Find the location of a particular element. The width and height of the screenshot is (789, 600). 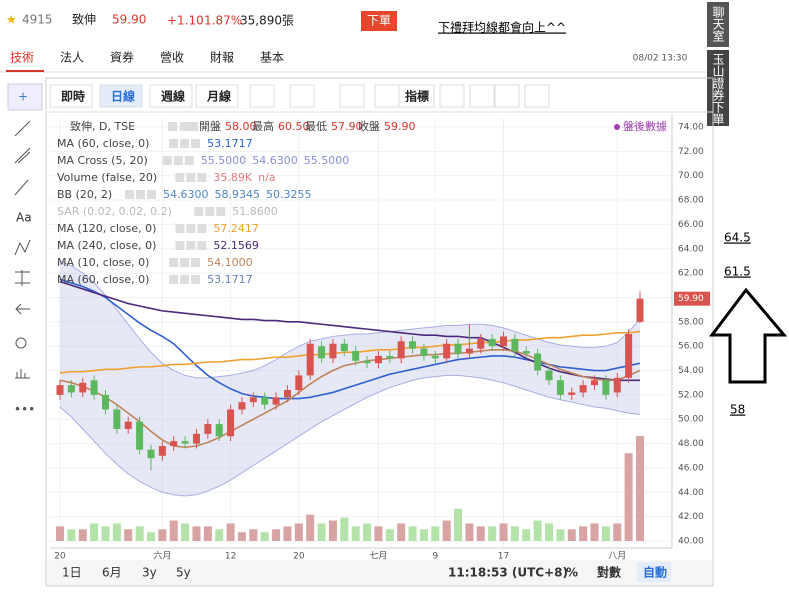

range-button: 3y is located at coordinates (149, 573).